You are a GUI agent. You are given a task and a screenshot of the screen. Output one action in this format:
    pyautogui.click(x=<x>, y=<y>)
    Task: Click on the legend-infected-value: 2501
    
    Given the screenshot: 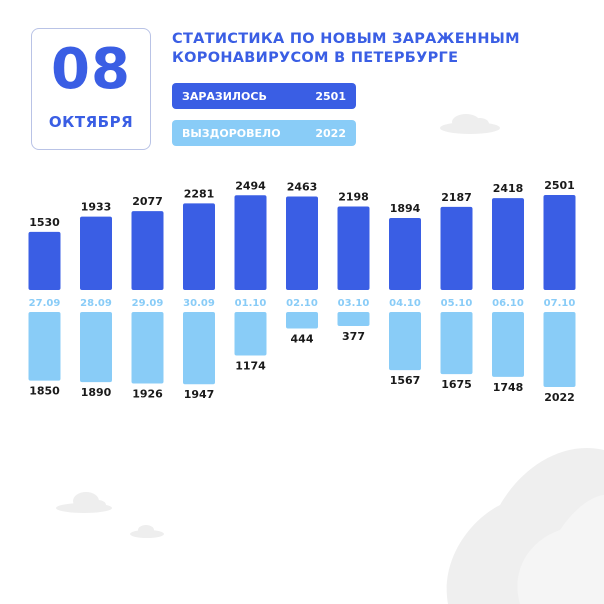 What is the action you would take?
    pyautogui.click(x=330, y=96)
    